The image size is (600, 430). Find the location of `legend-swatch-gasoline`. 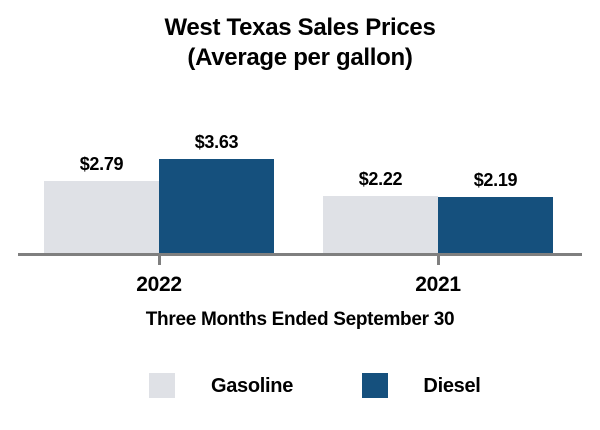

legend-swatch-gasoline is located at coordinates (162, 385).